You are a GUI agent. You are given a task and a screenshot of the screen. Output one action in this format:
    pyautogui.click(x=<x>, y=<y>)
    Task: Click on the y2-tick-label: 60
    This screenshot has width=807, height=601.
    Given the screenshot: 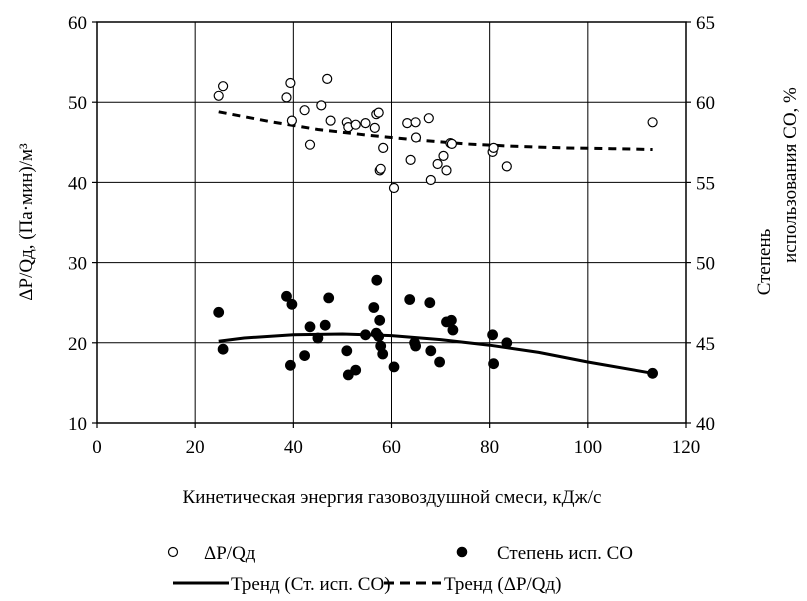 What is the action you would take?
    pyautogui.click(x=705, y=103)
    